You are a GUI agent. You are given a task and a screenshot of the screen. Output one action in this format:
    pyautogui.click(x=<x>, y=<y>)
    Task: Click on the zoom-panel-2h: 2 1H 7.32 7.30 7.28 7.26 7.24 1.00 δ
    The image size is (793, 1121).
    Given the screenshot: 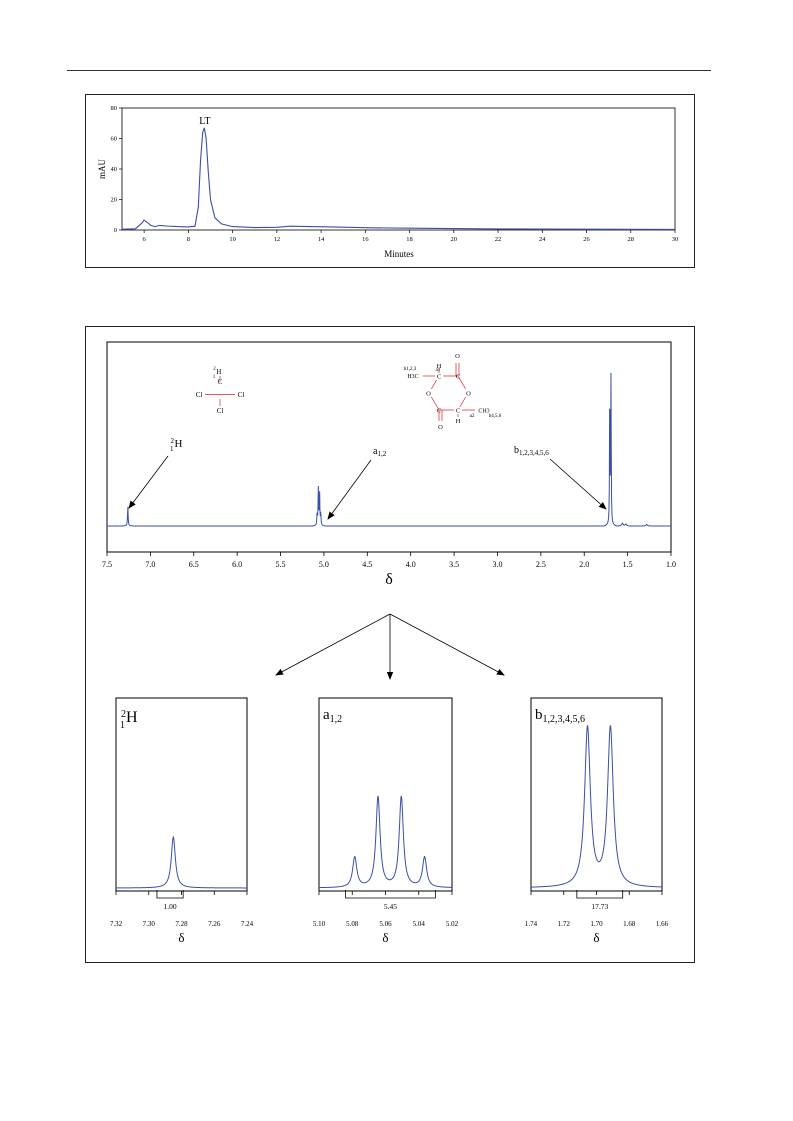 What is the action you would take?
    pyautogui.click(x=182, y=821)
    